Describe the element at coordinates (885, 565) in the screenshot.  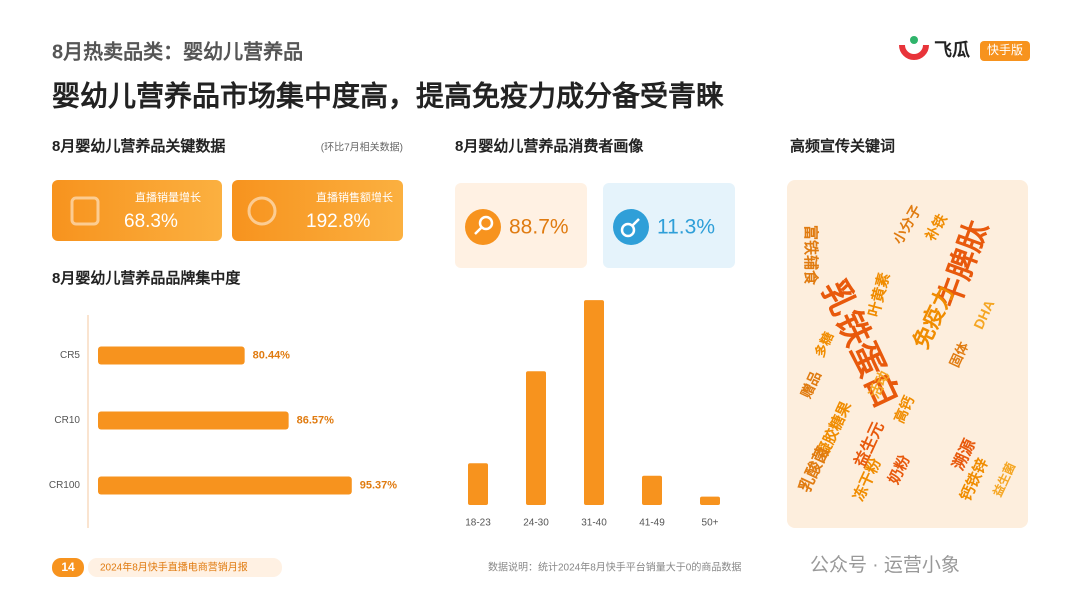
I see `watermark: 公众号 · 运营小象` at that location.